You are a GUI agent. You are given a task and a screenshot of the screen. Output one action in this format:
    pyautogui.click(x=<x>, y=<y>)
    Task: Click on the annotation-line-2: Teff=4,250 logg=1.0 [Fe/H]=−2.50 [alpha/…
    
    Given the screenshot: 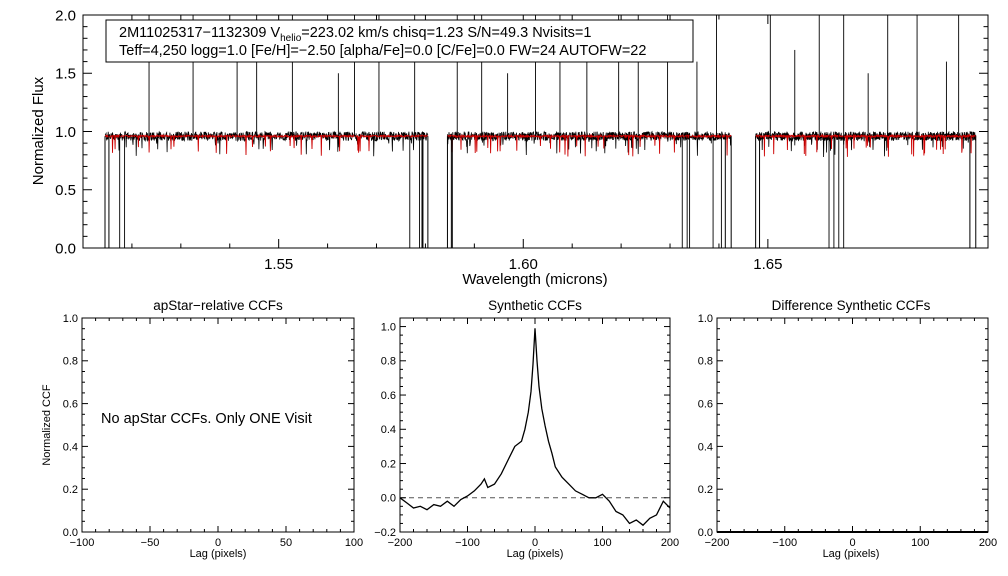 What is the action you would take?
    pyautogui.click(x=382, y=51)
    